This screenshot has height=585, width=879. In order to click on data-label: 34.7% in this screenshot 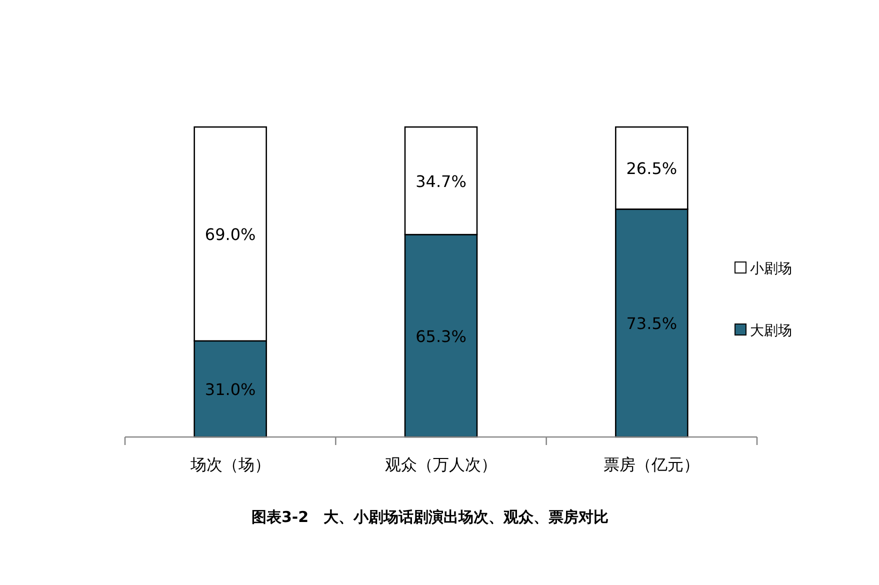, I will do `click(441, 181)`.